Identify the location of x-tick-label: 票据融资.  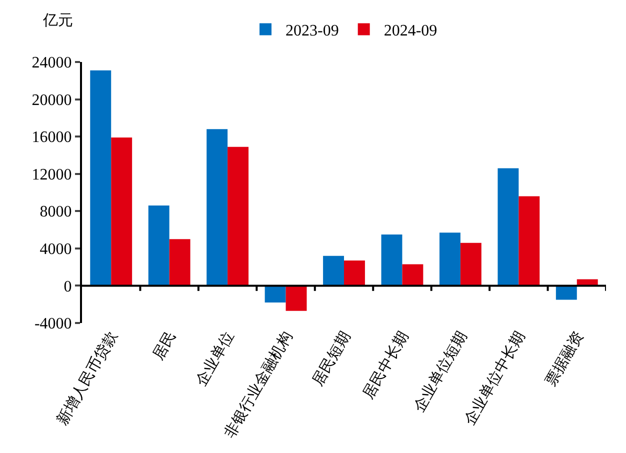
(564, 359).